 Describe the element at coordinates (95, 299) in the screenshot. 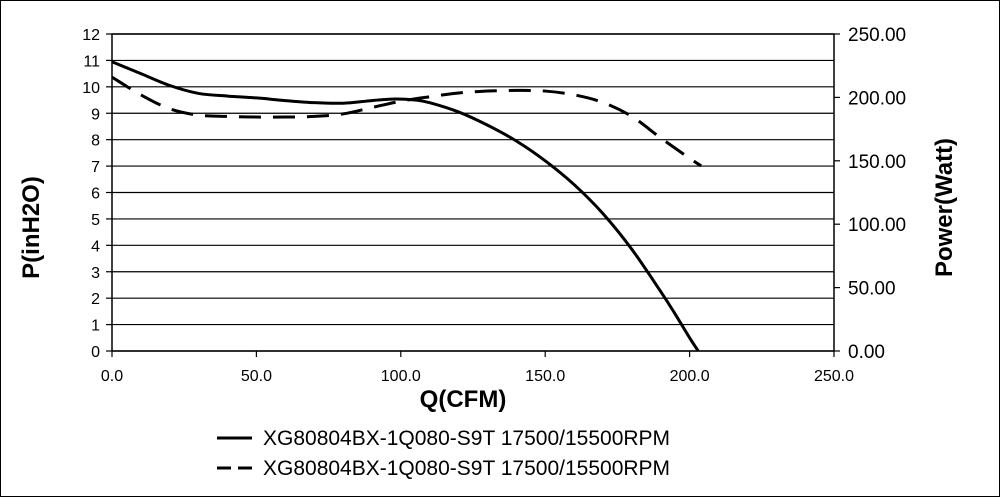

I see `left-tick-label: 2` at that location.